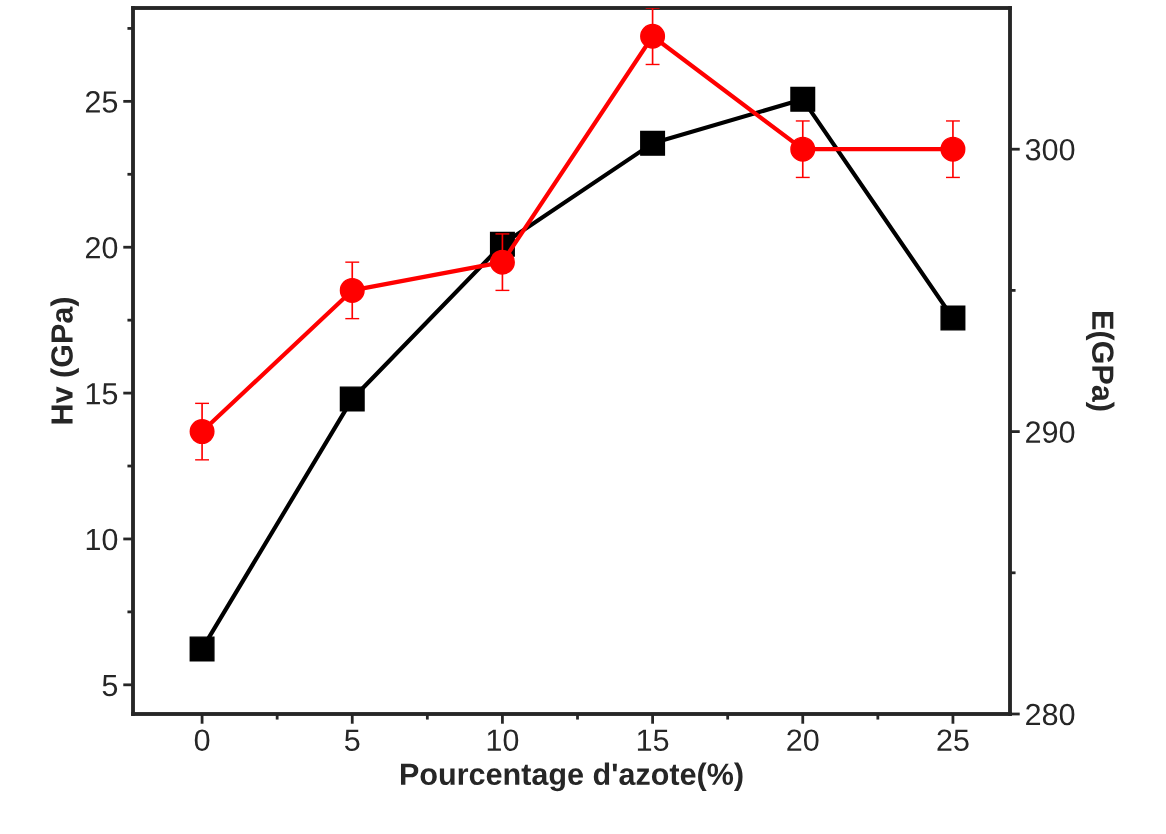 The width and height of the screenshot is (1166, 834). I want to click on y-tick-label: 5, so click(110, 685).